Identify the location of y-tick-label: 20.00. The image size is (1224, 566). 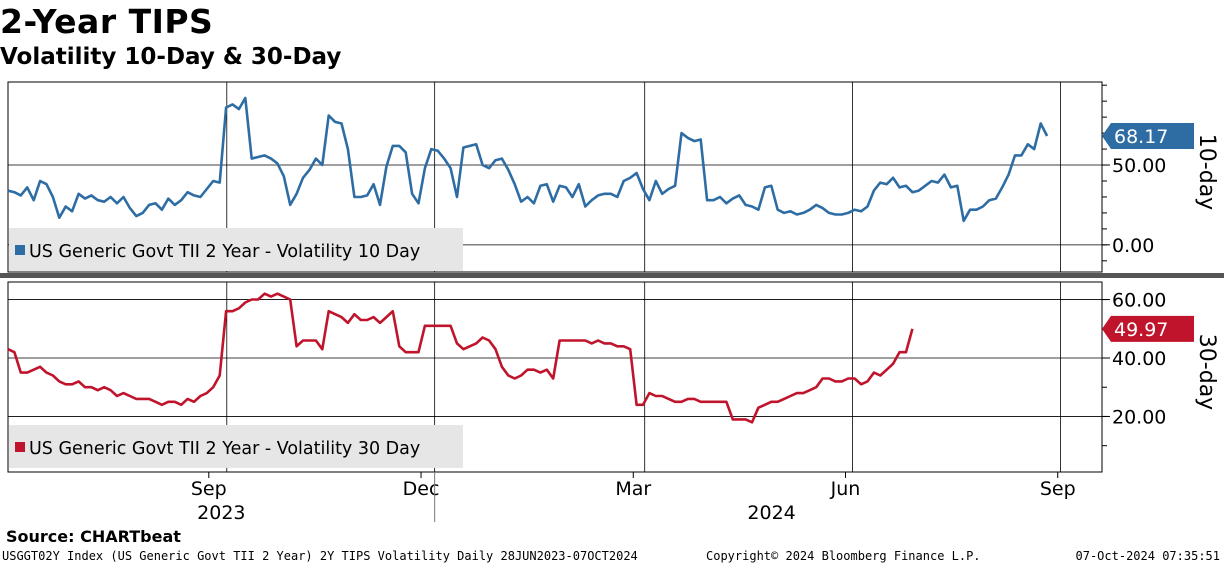
(1139, 417).